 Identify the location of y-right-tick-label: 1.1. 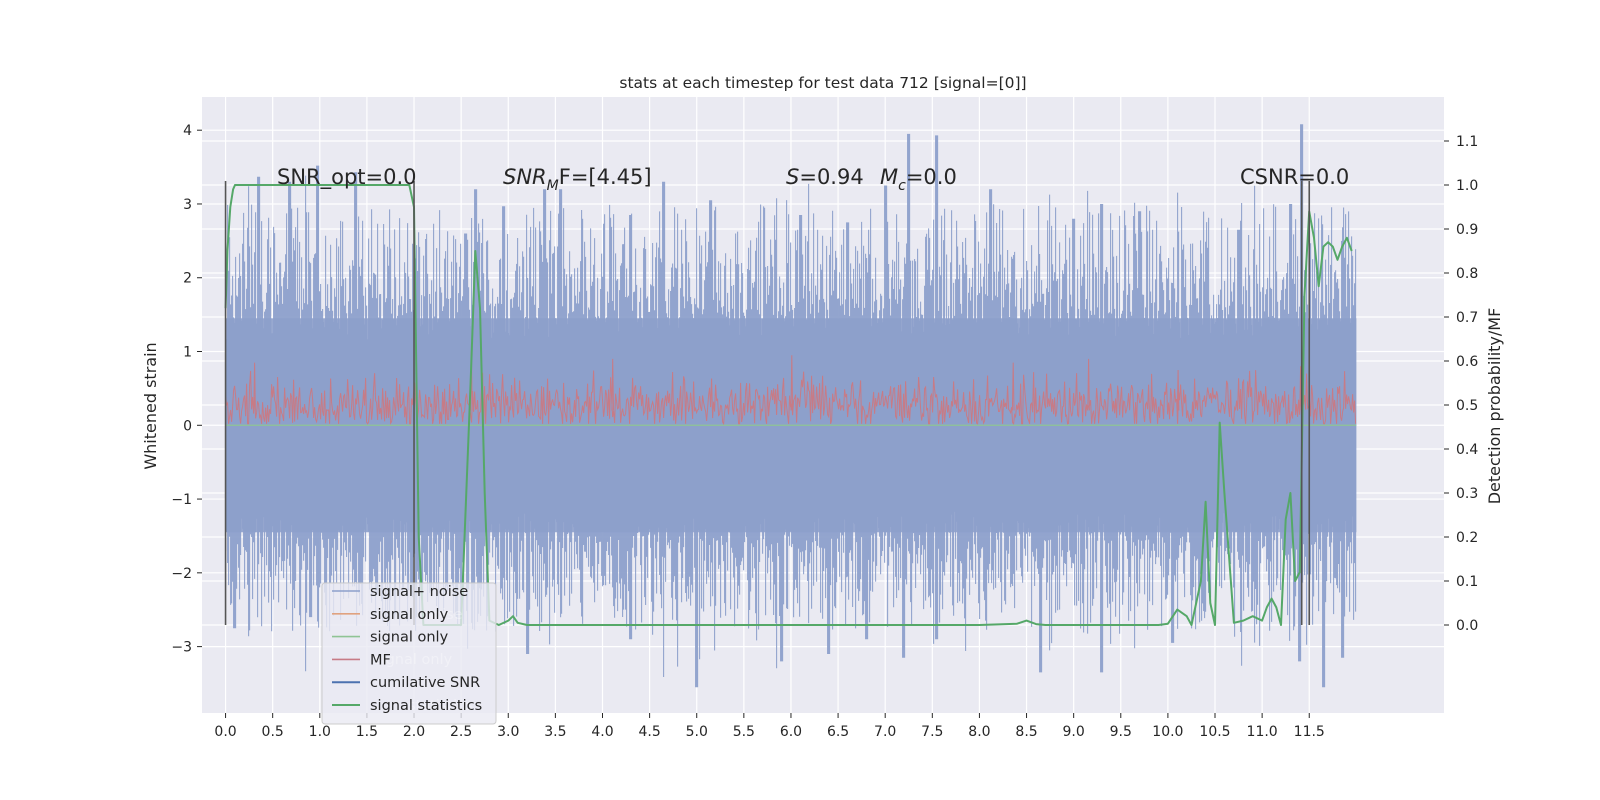
(1467, 142).